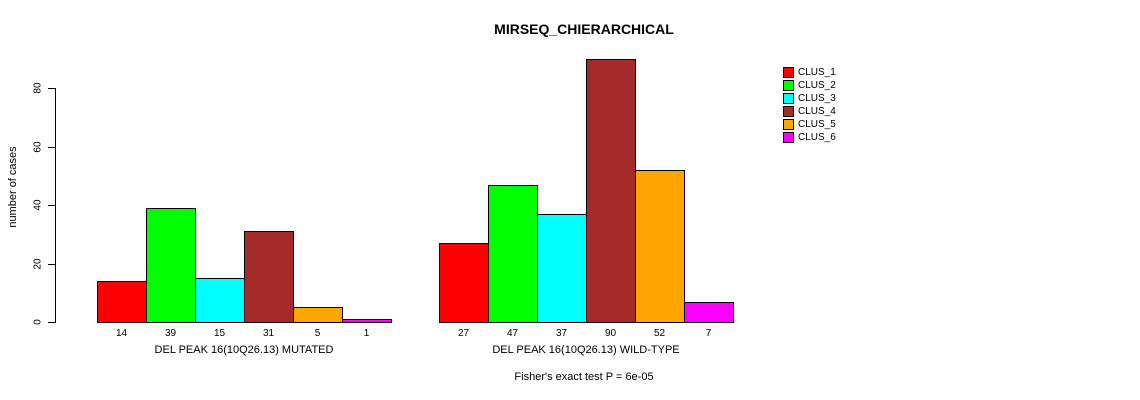 The image size is (1140, 400). What do you see at coordinates (512, 333) in the screenshot?
I see `bar-value-label: 47` at bounding box center [512, 333].